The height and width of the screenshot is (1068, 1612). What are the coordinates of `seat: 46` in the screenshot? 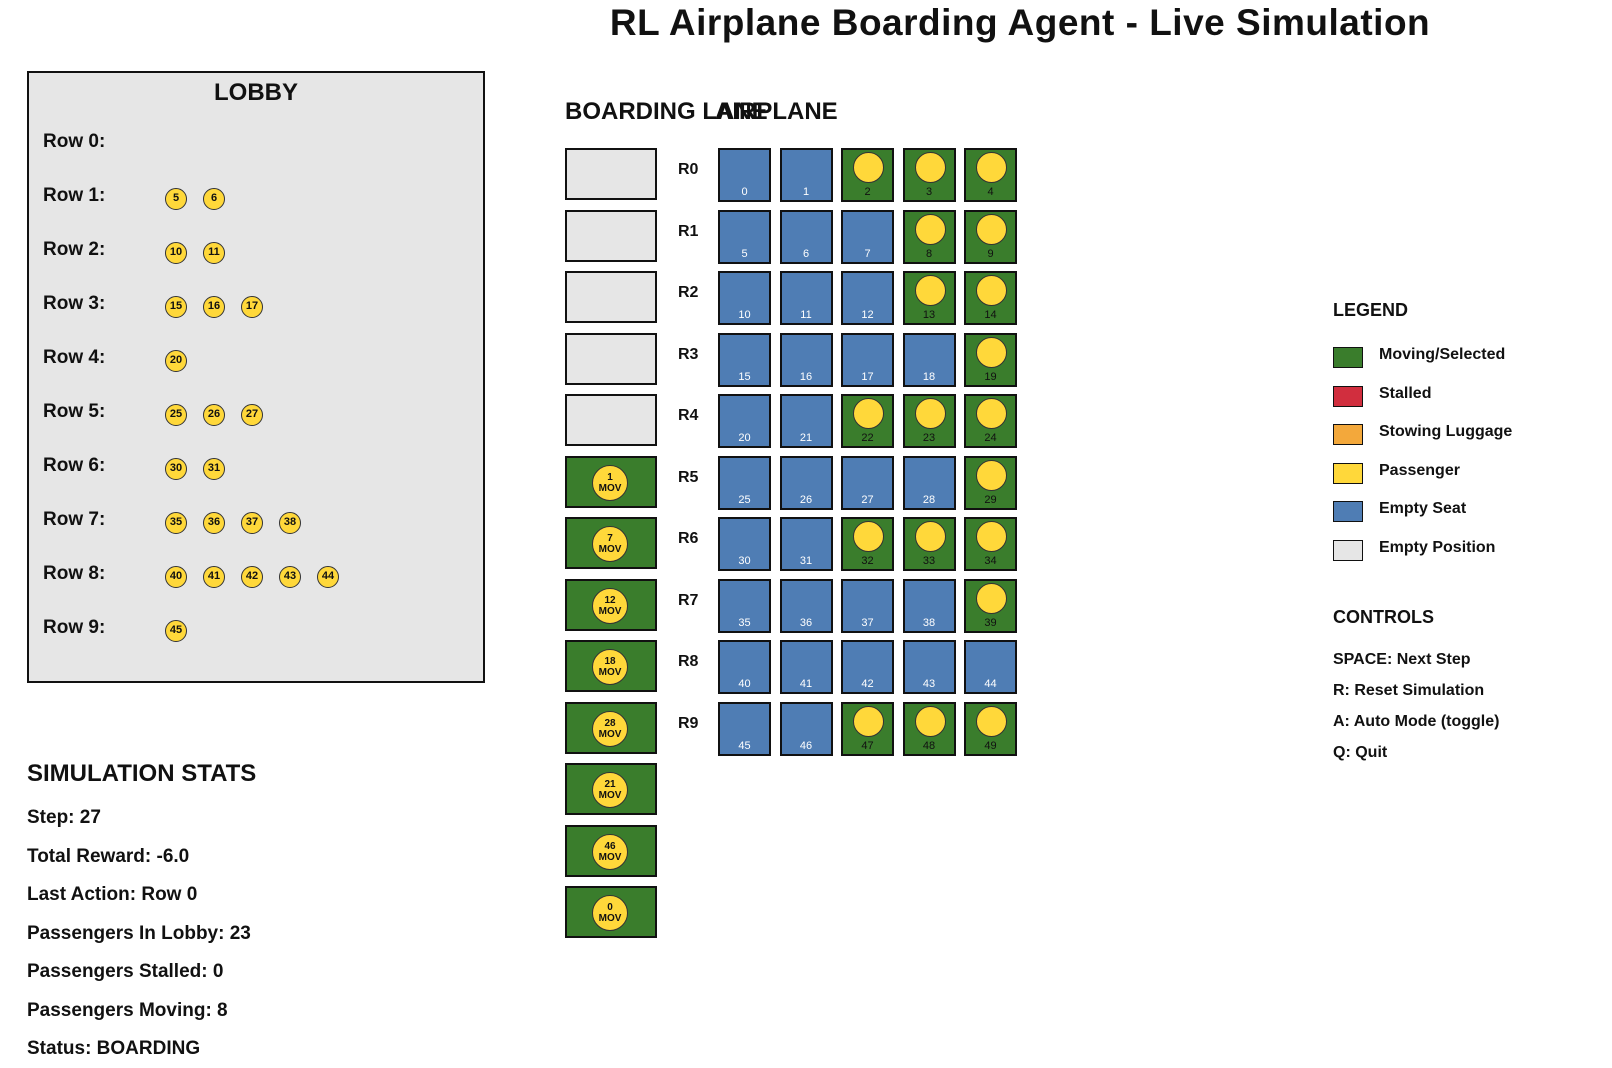 It's located at (806, 728).